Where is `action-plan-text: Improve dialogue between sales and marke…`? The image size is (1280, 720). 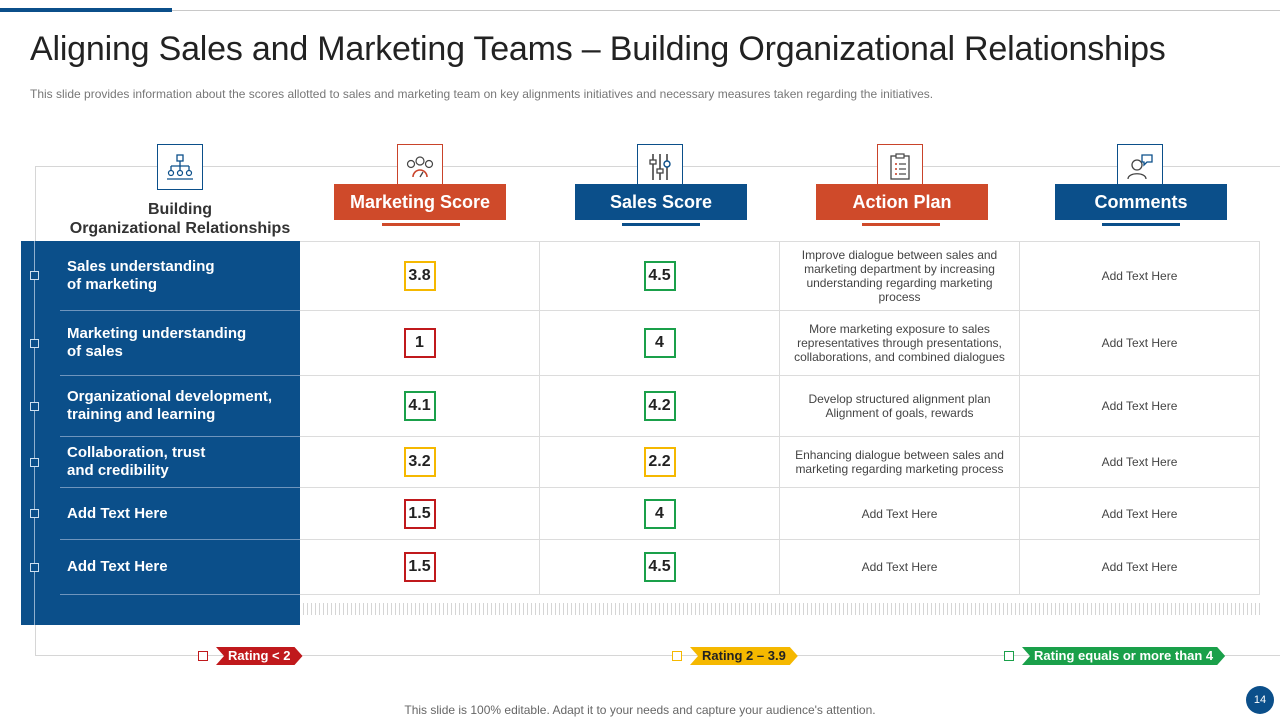
action-plan-text: Improve dialogue between sales and marke… is located at coordinates (899, 276).